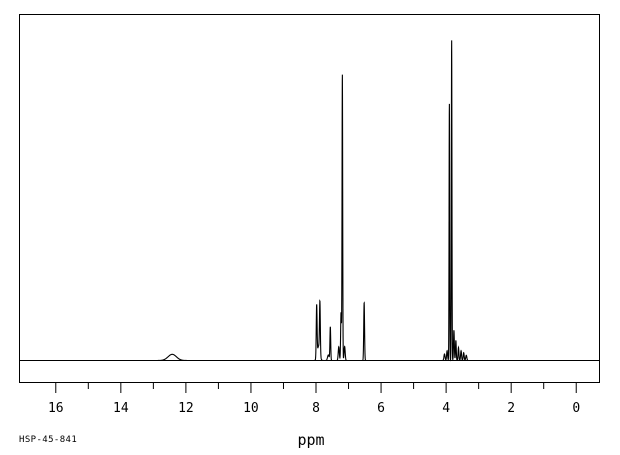  Describe the element at coordinates (446, 408) in the screenshot. I see `axis-tick-label: 4` at that location.